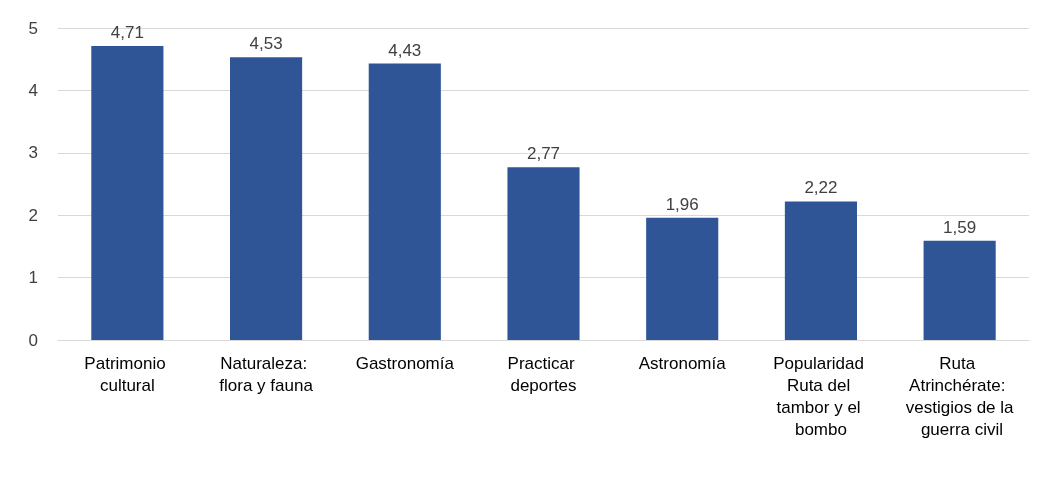 The height and width of the screenshot is (479, 1049). What do you see at coordinates (127, 374) in the screenshot?
I see `x-tick-label: Patrimonio cultural` at bounding box center [127, 374].